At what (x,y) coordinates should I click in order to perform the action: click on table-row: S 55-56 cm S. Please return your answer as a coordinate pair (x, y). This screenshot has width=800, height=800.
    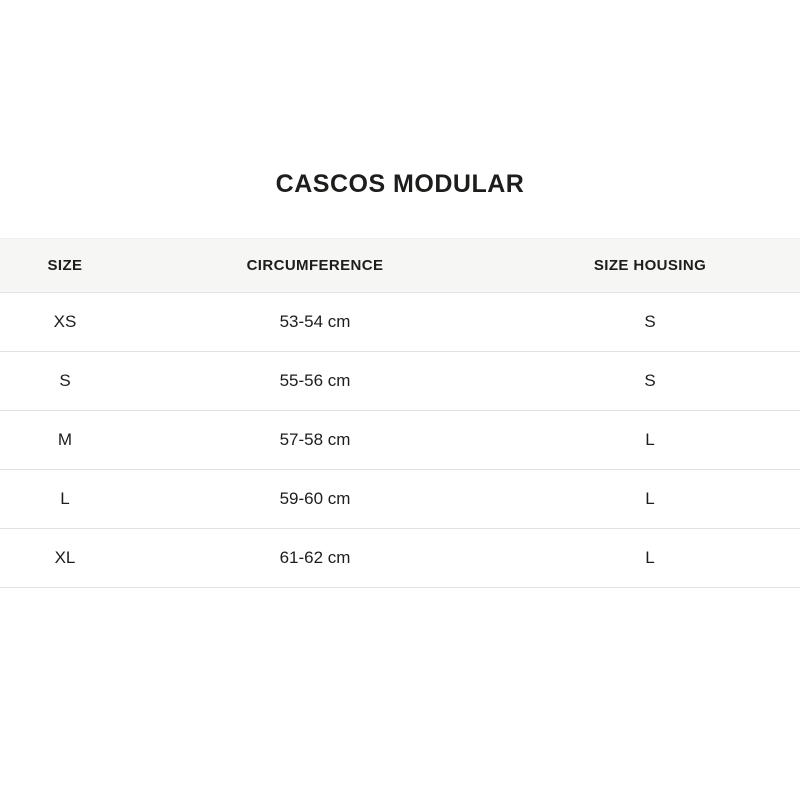
    Looking at the image, I should click on (400, 381).